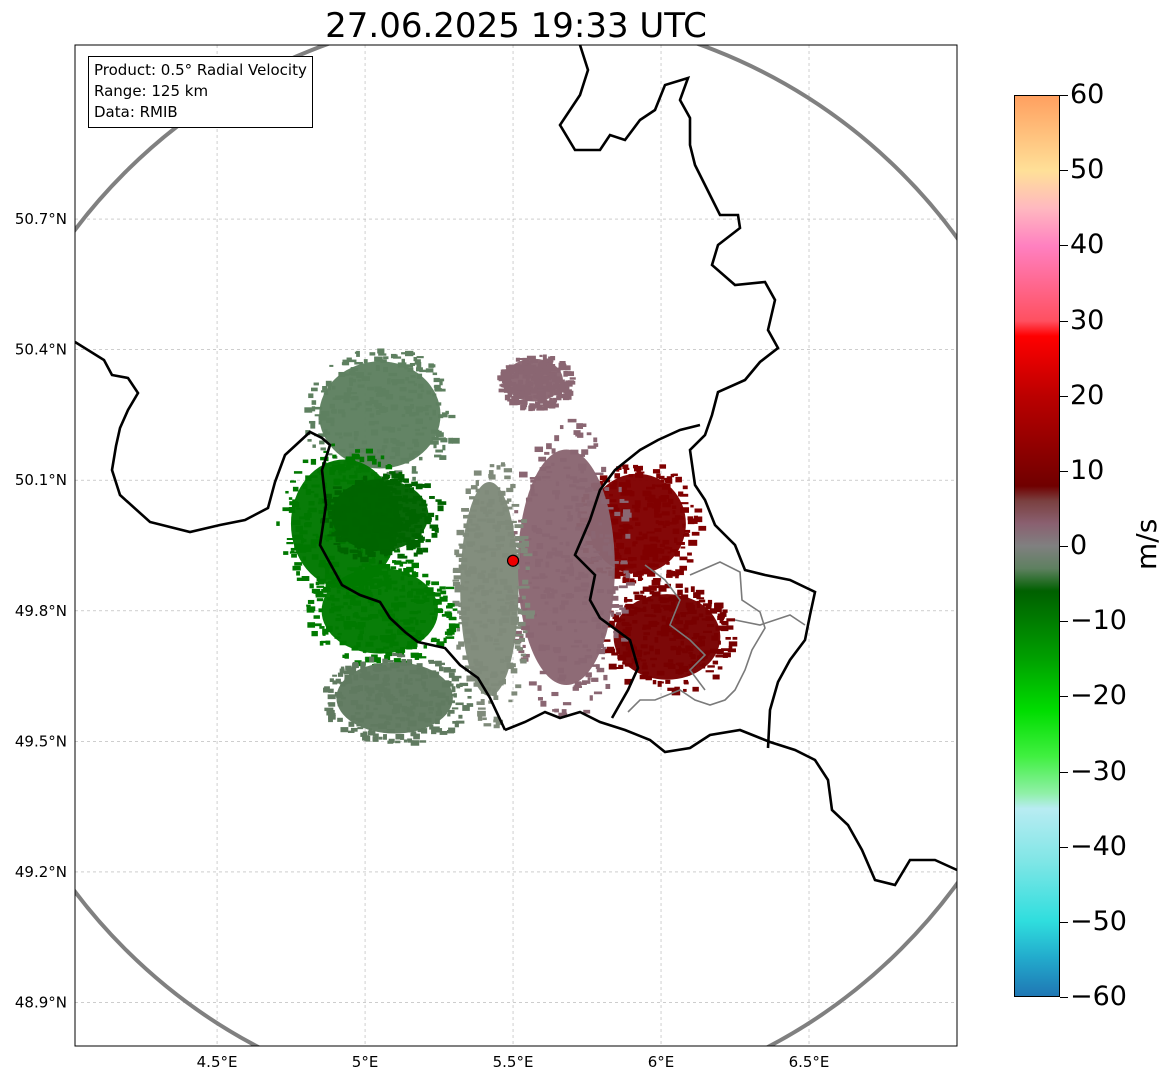 Image resolution: width=1171 pixels, height=1081 pixels. I want to click on longitude-ticks: 4.5°E 5°E 5.5°E 6°E 6.5°E, so click(513, 1062).